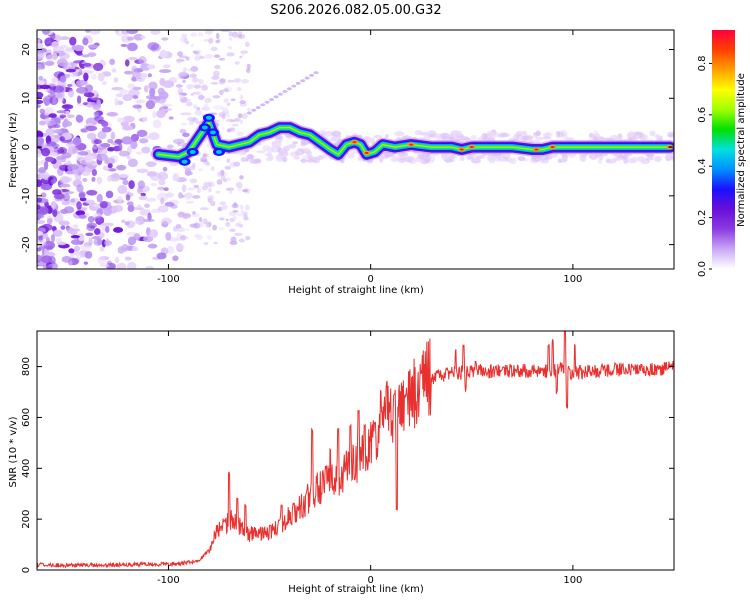 This screenshot has width=750, height=600. I want to click on spectrogram-ridge-layer, so click(412, 139).